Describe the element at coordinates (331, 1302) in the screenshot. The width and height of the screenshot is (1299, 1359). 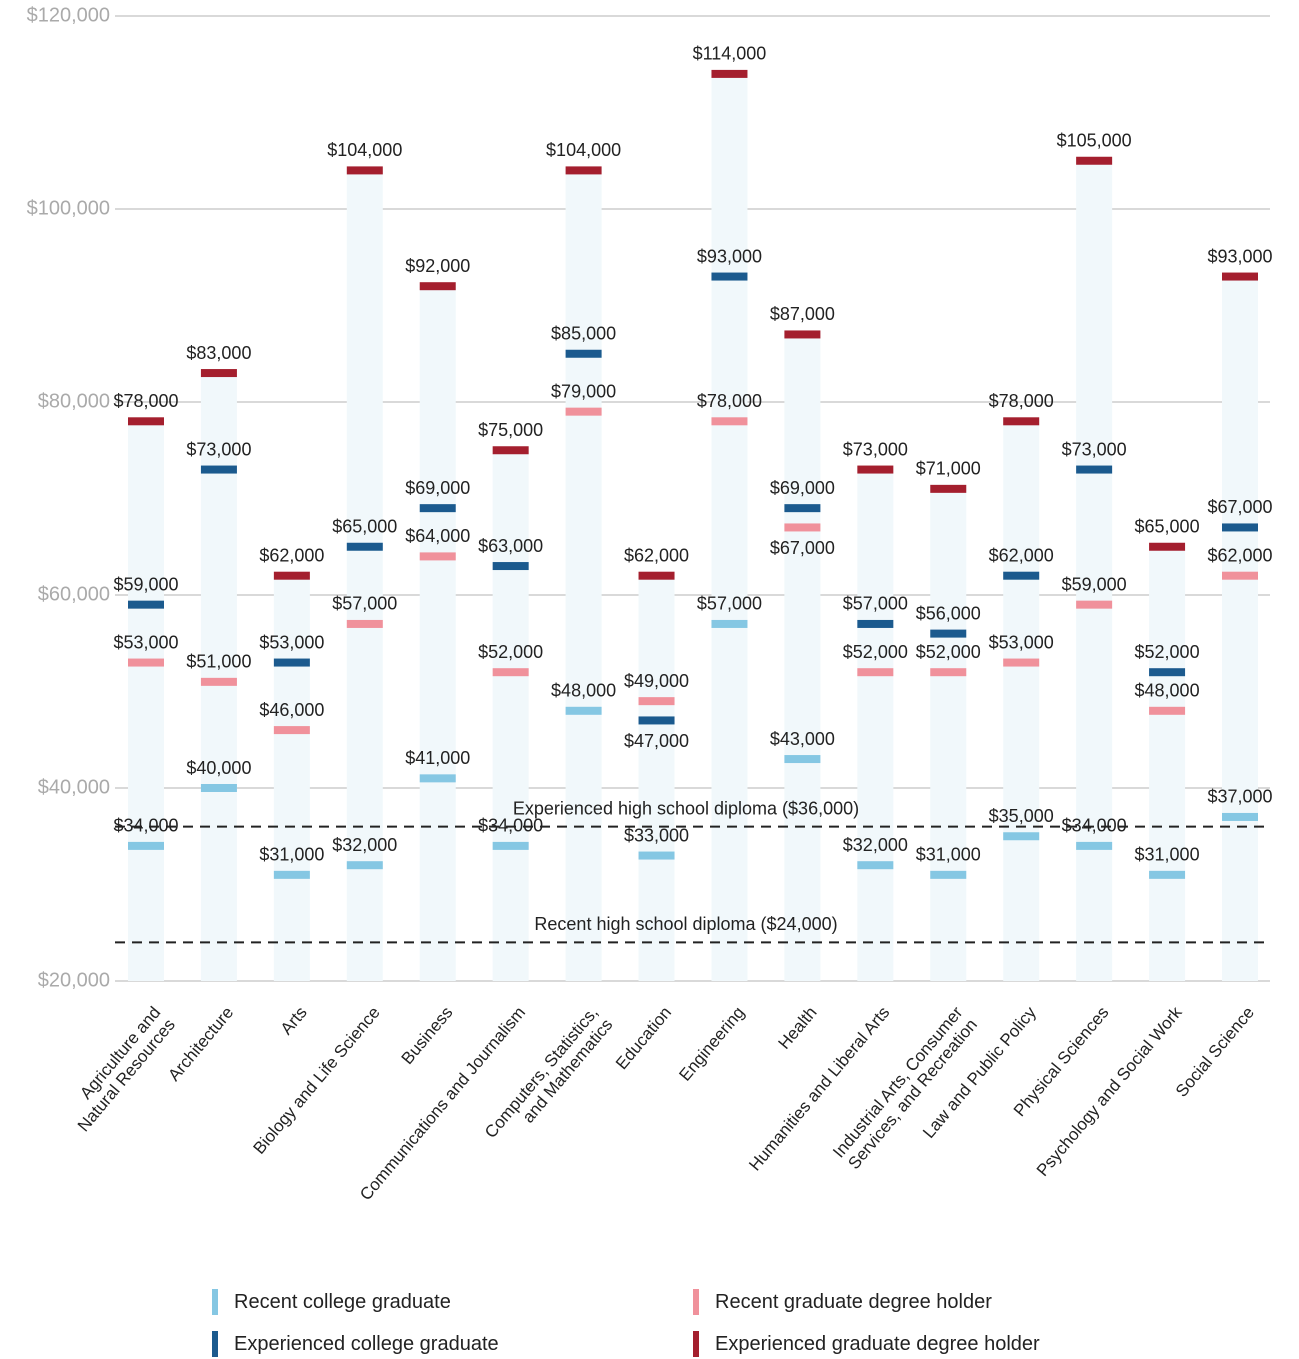
I see `legend-item: Recent college graduate` at that location.